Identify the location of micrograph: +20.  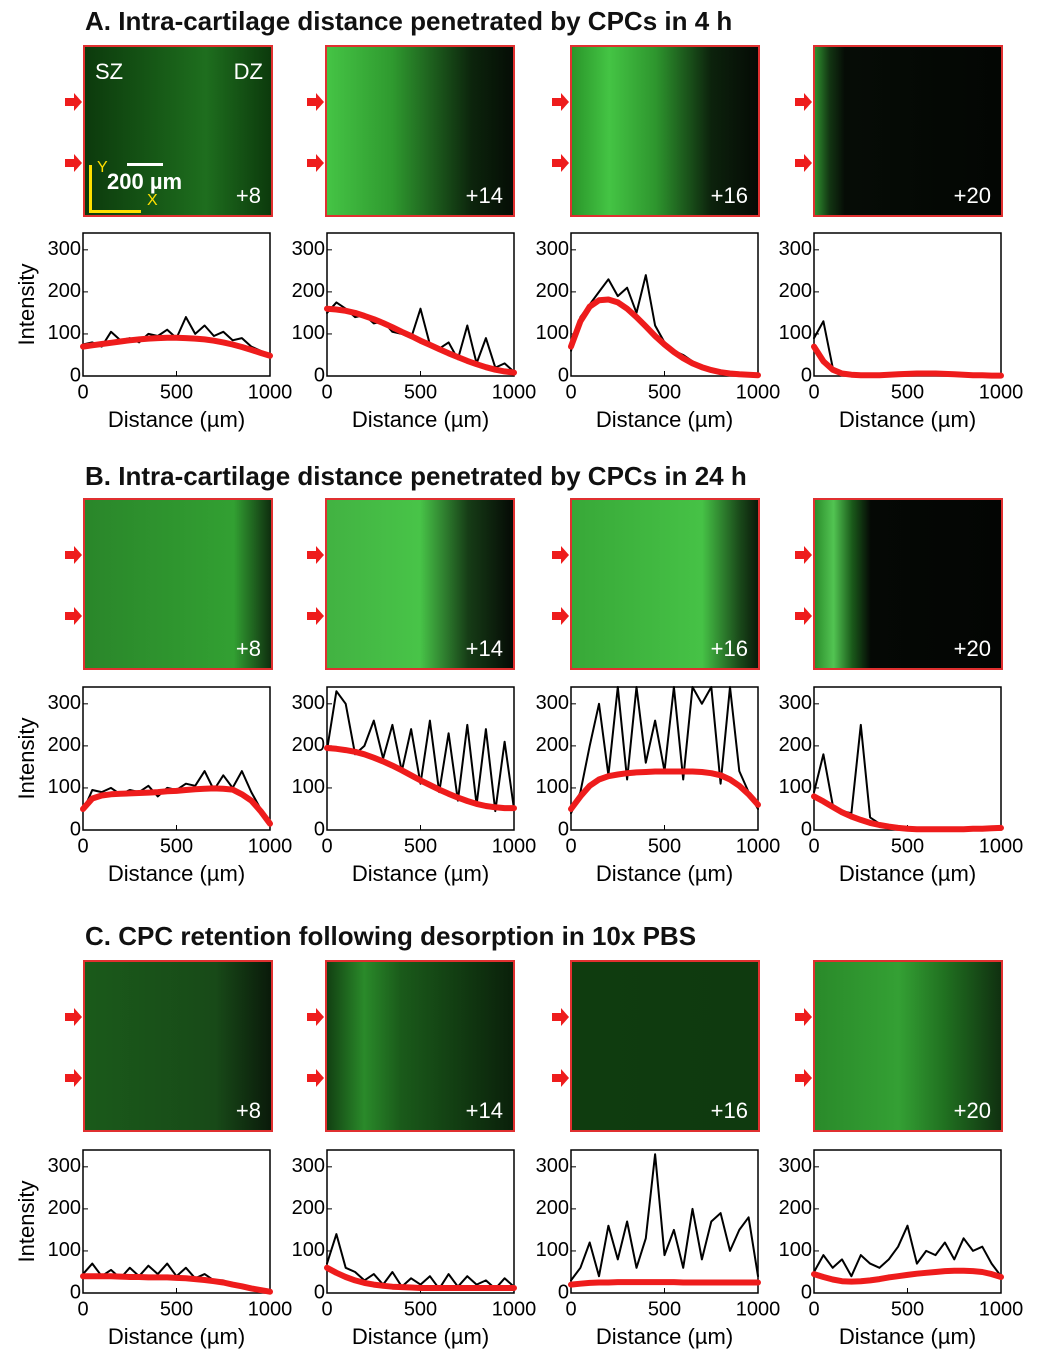
(908, 584).